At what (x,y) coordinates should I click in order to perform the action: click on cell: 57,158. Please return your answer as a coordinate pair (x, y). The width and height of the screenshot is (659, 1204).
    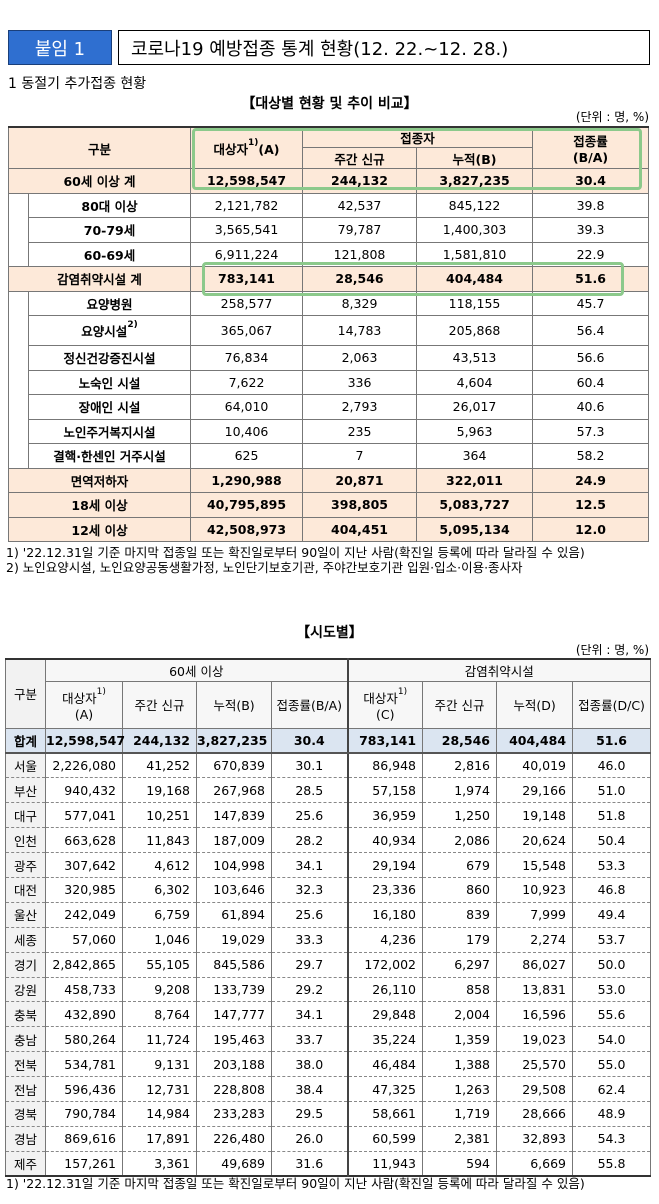
    Looking at the image, I should click on (385, 790).